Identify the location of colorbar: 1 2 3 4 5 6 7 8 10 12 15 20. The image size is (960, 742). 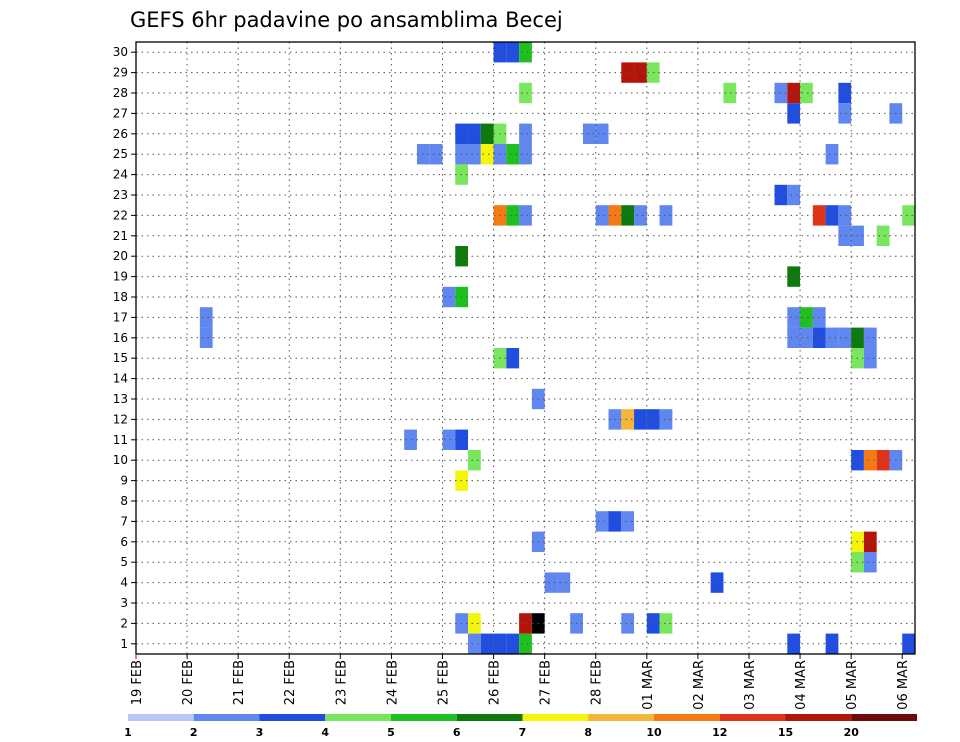
(520, 726).